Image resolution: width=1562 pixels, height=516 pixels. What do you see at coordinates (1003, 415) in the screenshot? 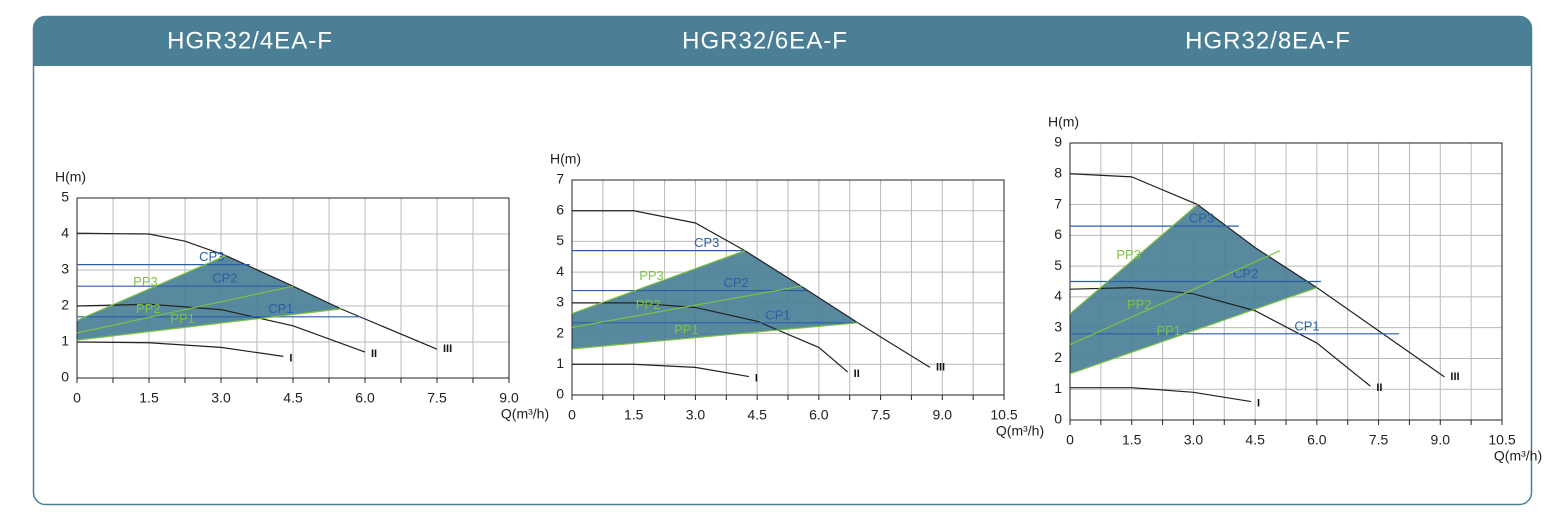
I see `x-tick-label: 10.5` at bounding box center [1003, 415].